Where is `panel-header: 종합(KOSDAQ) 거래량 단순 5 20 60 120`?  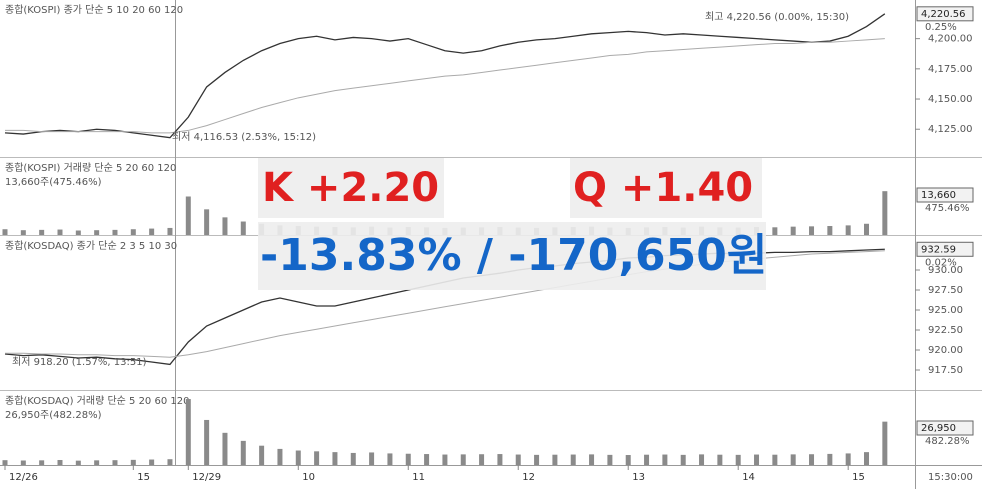 panel-header: 종합(KOSDAQ) 거래량 단순 5 20 60 120 is located at coordinates (97, 401).